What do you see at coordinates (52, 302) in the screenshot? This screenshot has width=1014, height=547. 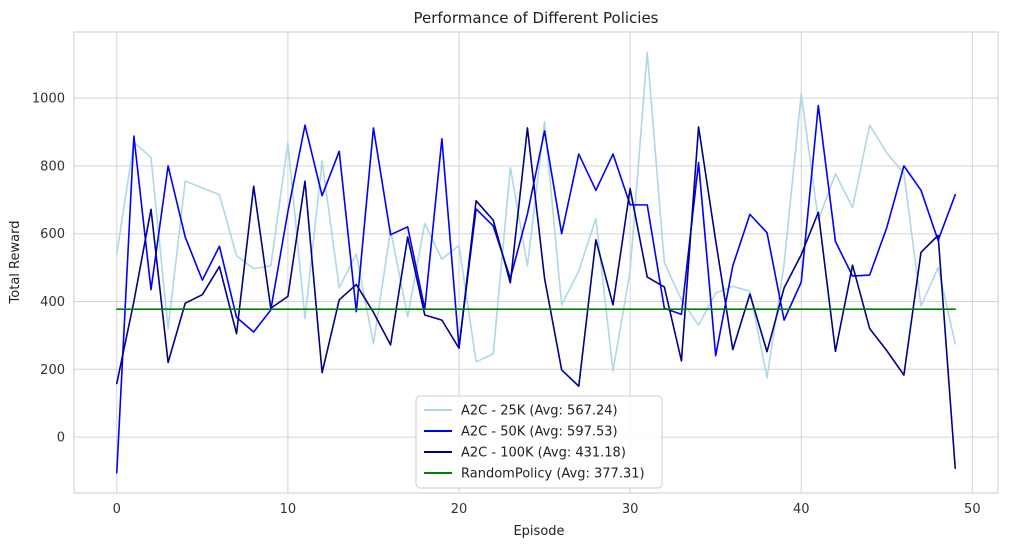 I see `y-tick-label: 400` at bounding box center [52, 302].